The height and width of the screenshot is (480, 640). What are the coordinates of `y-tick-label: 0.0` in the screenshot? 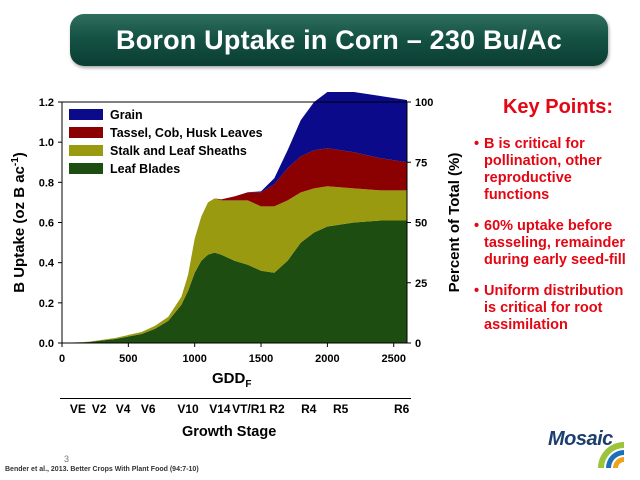 It's located at (46, 344).